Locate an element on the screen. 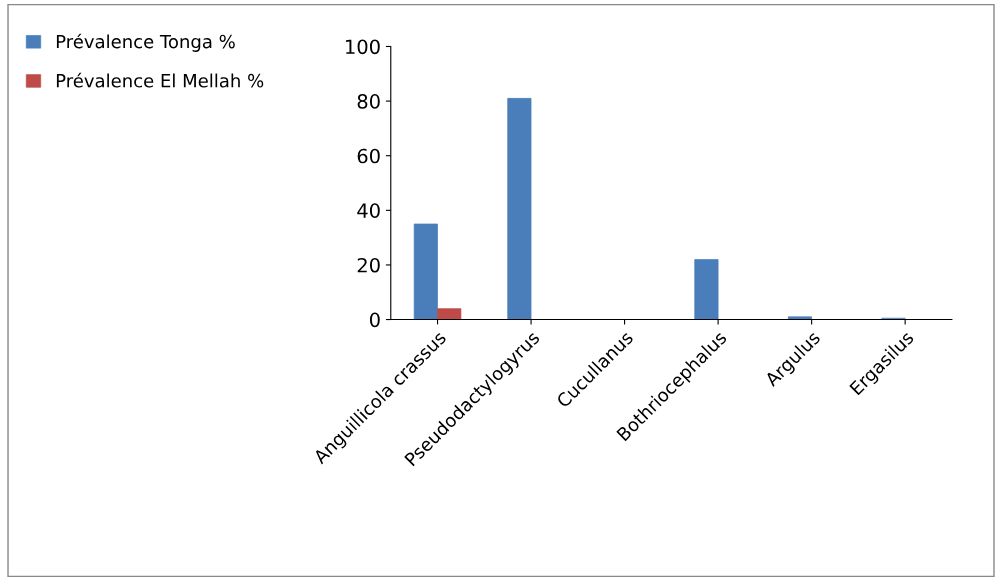  legend-label: Prévalence El Mellah % is located at coordinates (160, 80).